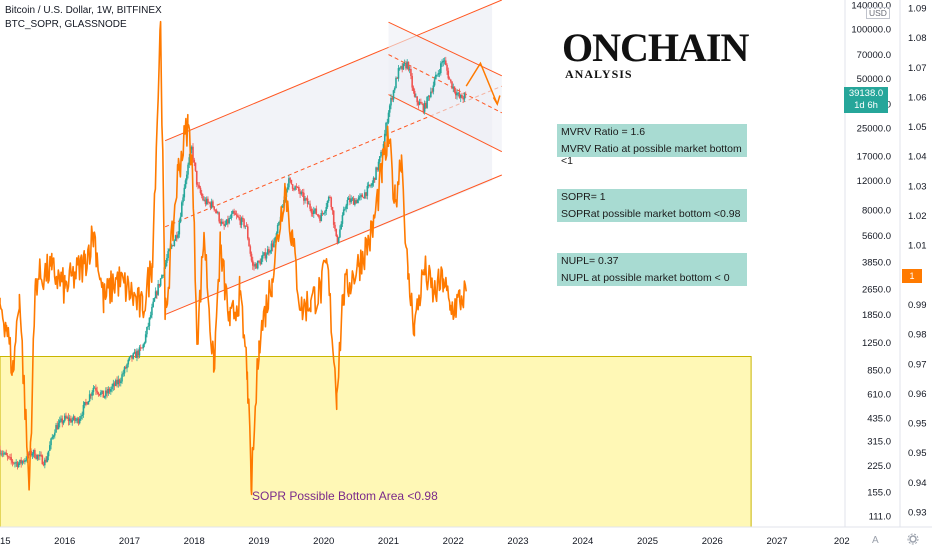 This screenshot has height=550, width=932. Describe the element at coordinates (258, 541) in the screenshot. I see `time-tick-label: 2019` at that location.